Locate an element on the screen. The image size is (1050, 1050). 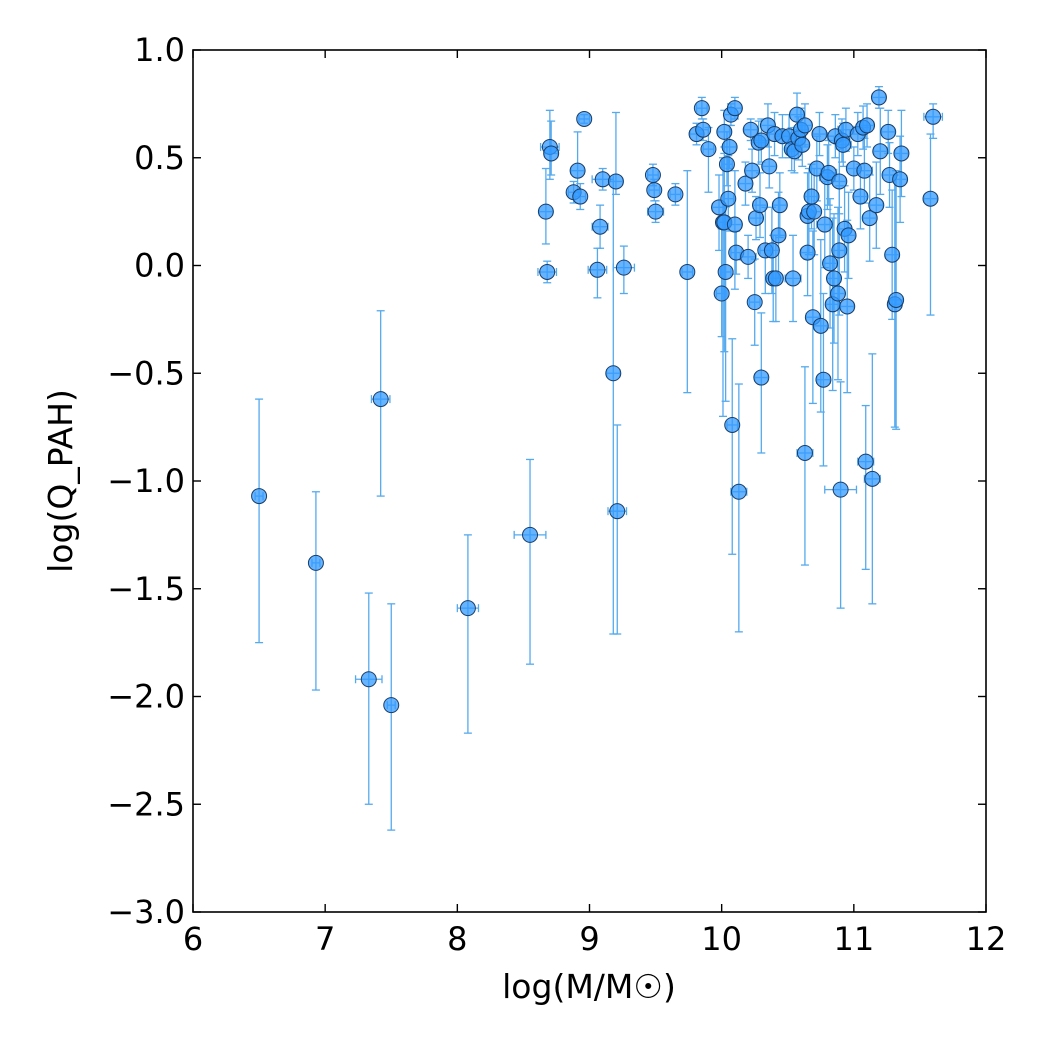
y-axis-label: log(Q_PAH) is located at coordinates (60, 481).